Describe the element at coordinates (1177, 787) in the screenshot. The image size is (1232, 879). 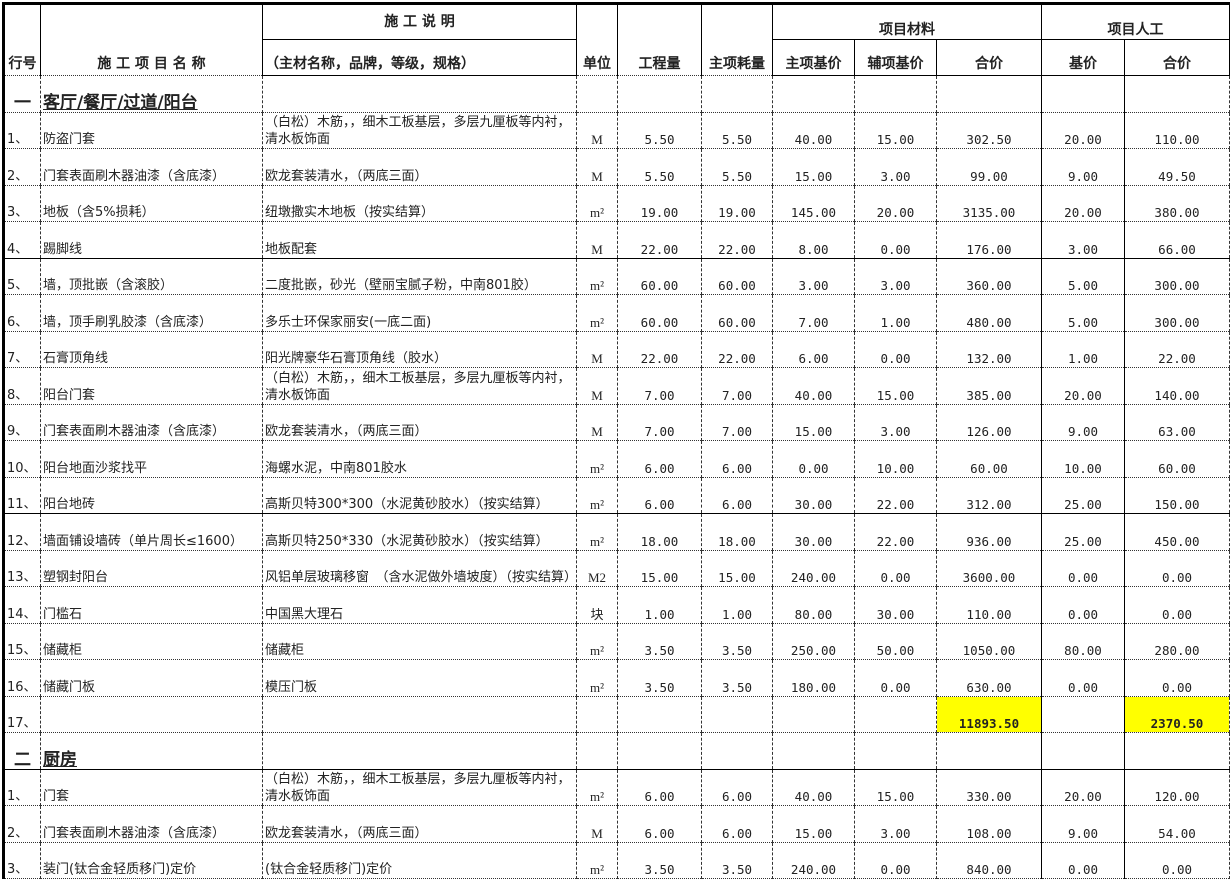
I see `labor-total: 120.00` at that location.